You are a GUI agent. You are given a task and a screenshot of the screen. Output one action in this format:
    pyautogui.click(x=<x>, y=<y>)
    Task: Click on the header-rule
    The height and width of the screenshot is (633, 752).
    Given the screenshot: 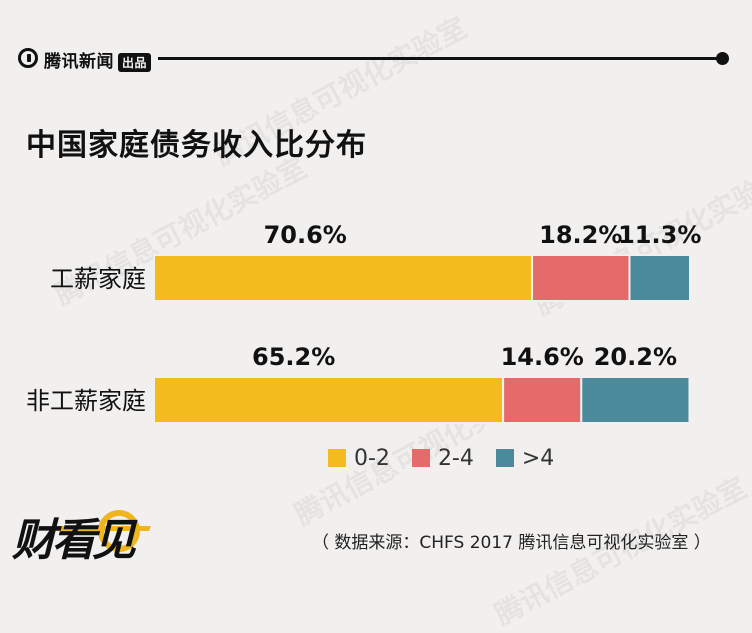 What is the action you would take?
    pyautogui.click(x=439, y=58)
    